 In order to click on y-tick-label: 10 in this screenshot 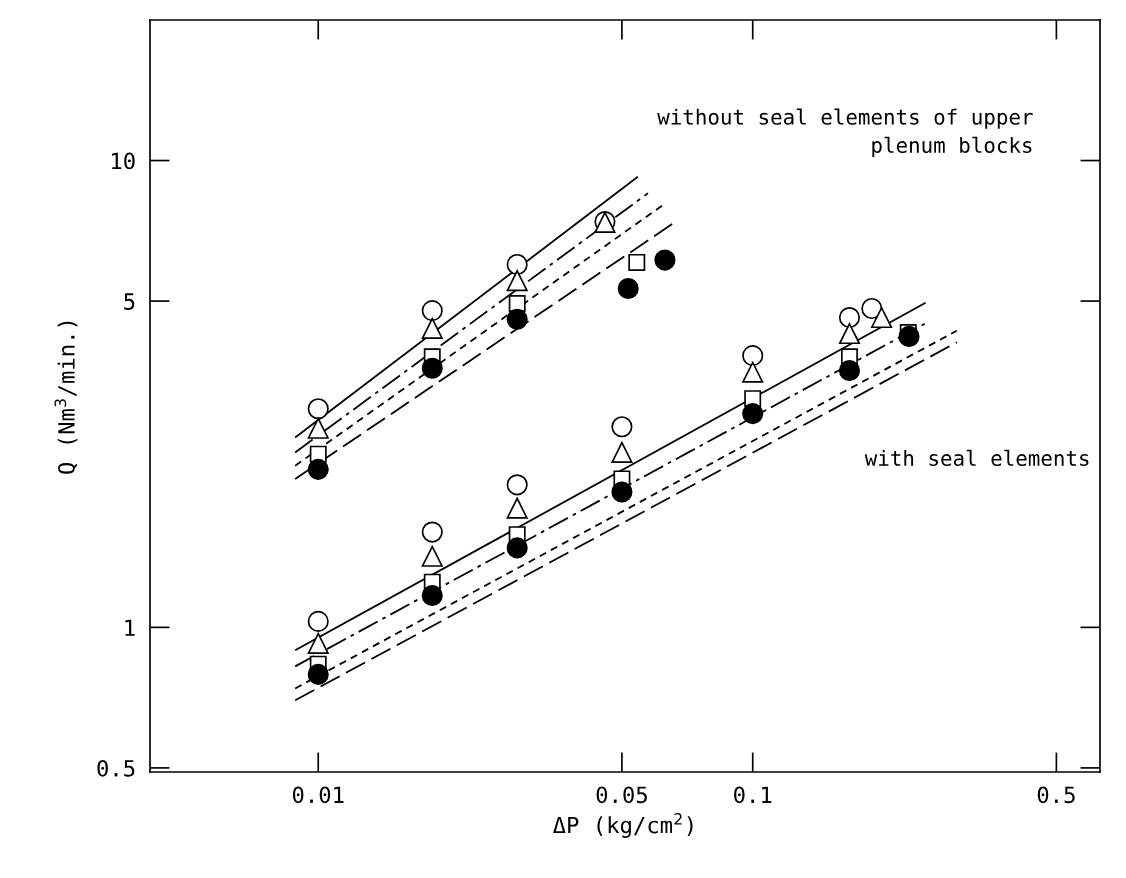, I will do `click(123, 161)`.